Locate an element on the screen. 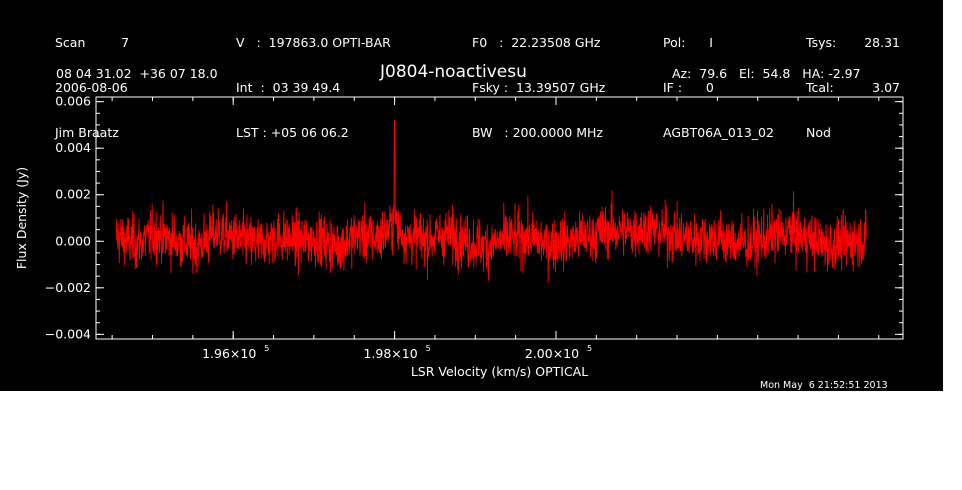  f0-label: F0 : 22.23508 GHz is located at coordinates (536, 42).